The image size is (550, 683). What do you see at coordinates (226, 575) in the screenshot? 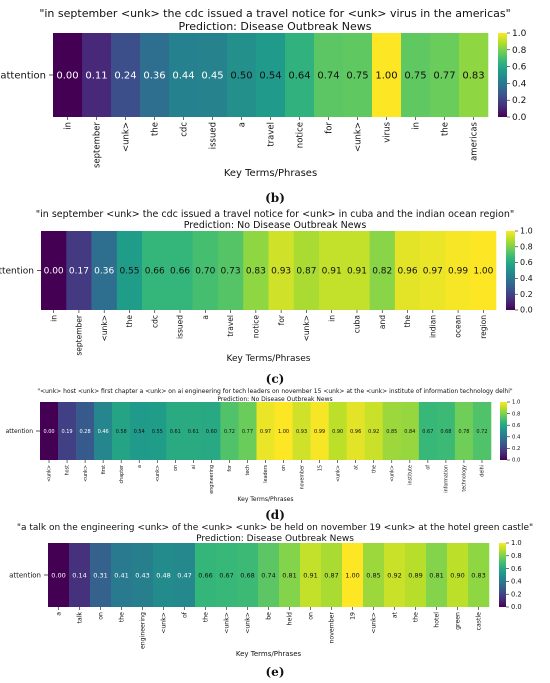
I see `cell-value-label: 0.67` at bounding box center [226, 575].